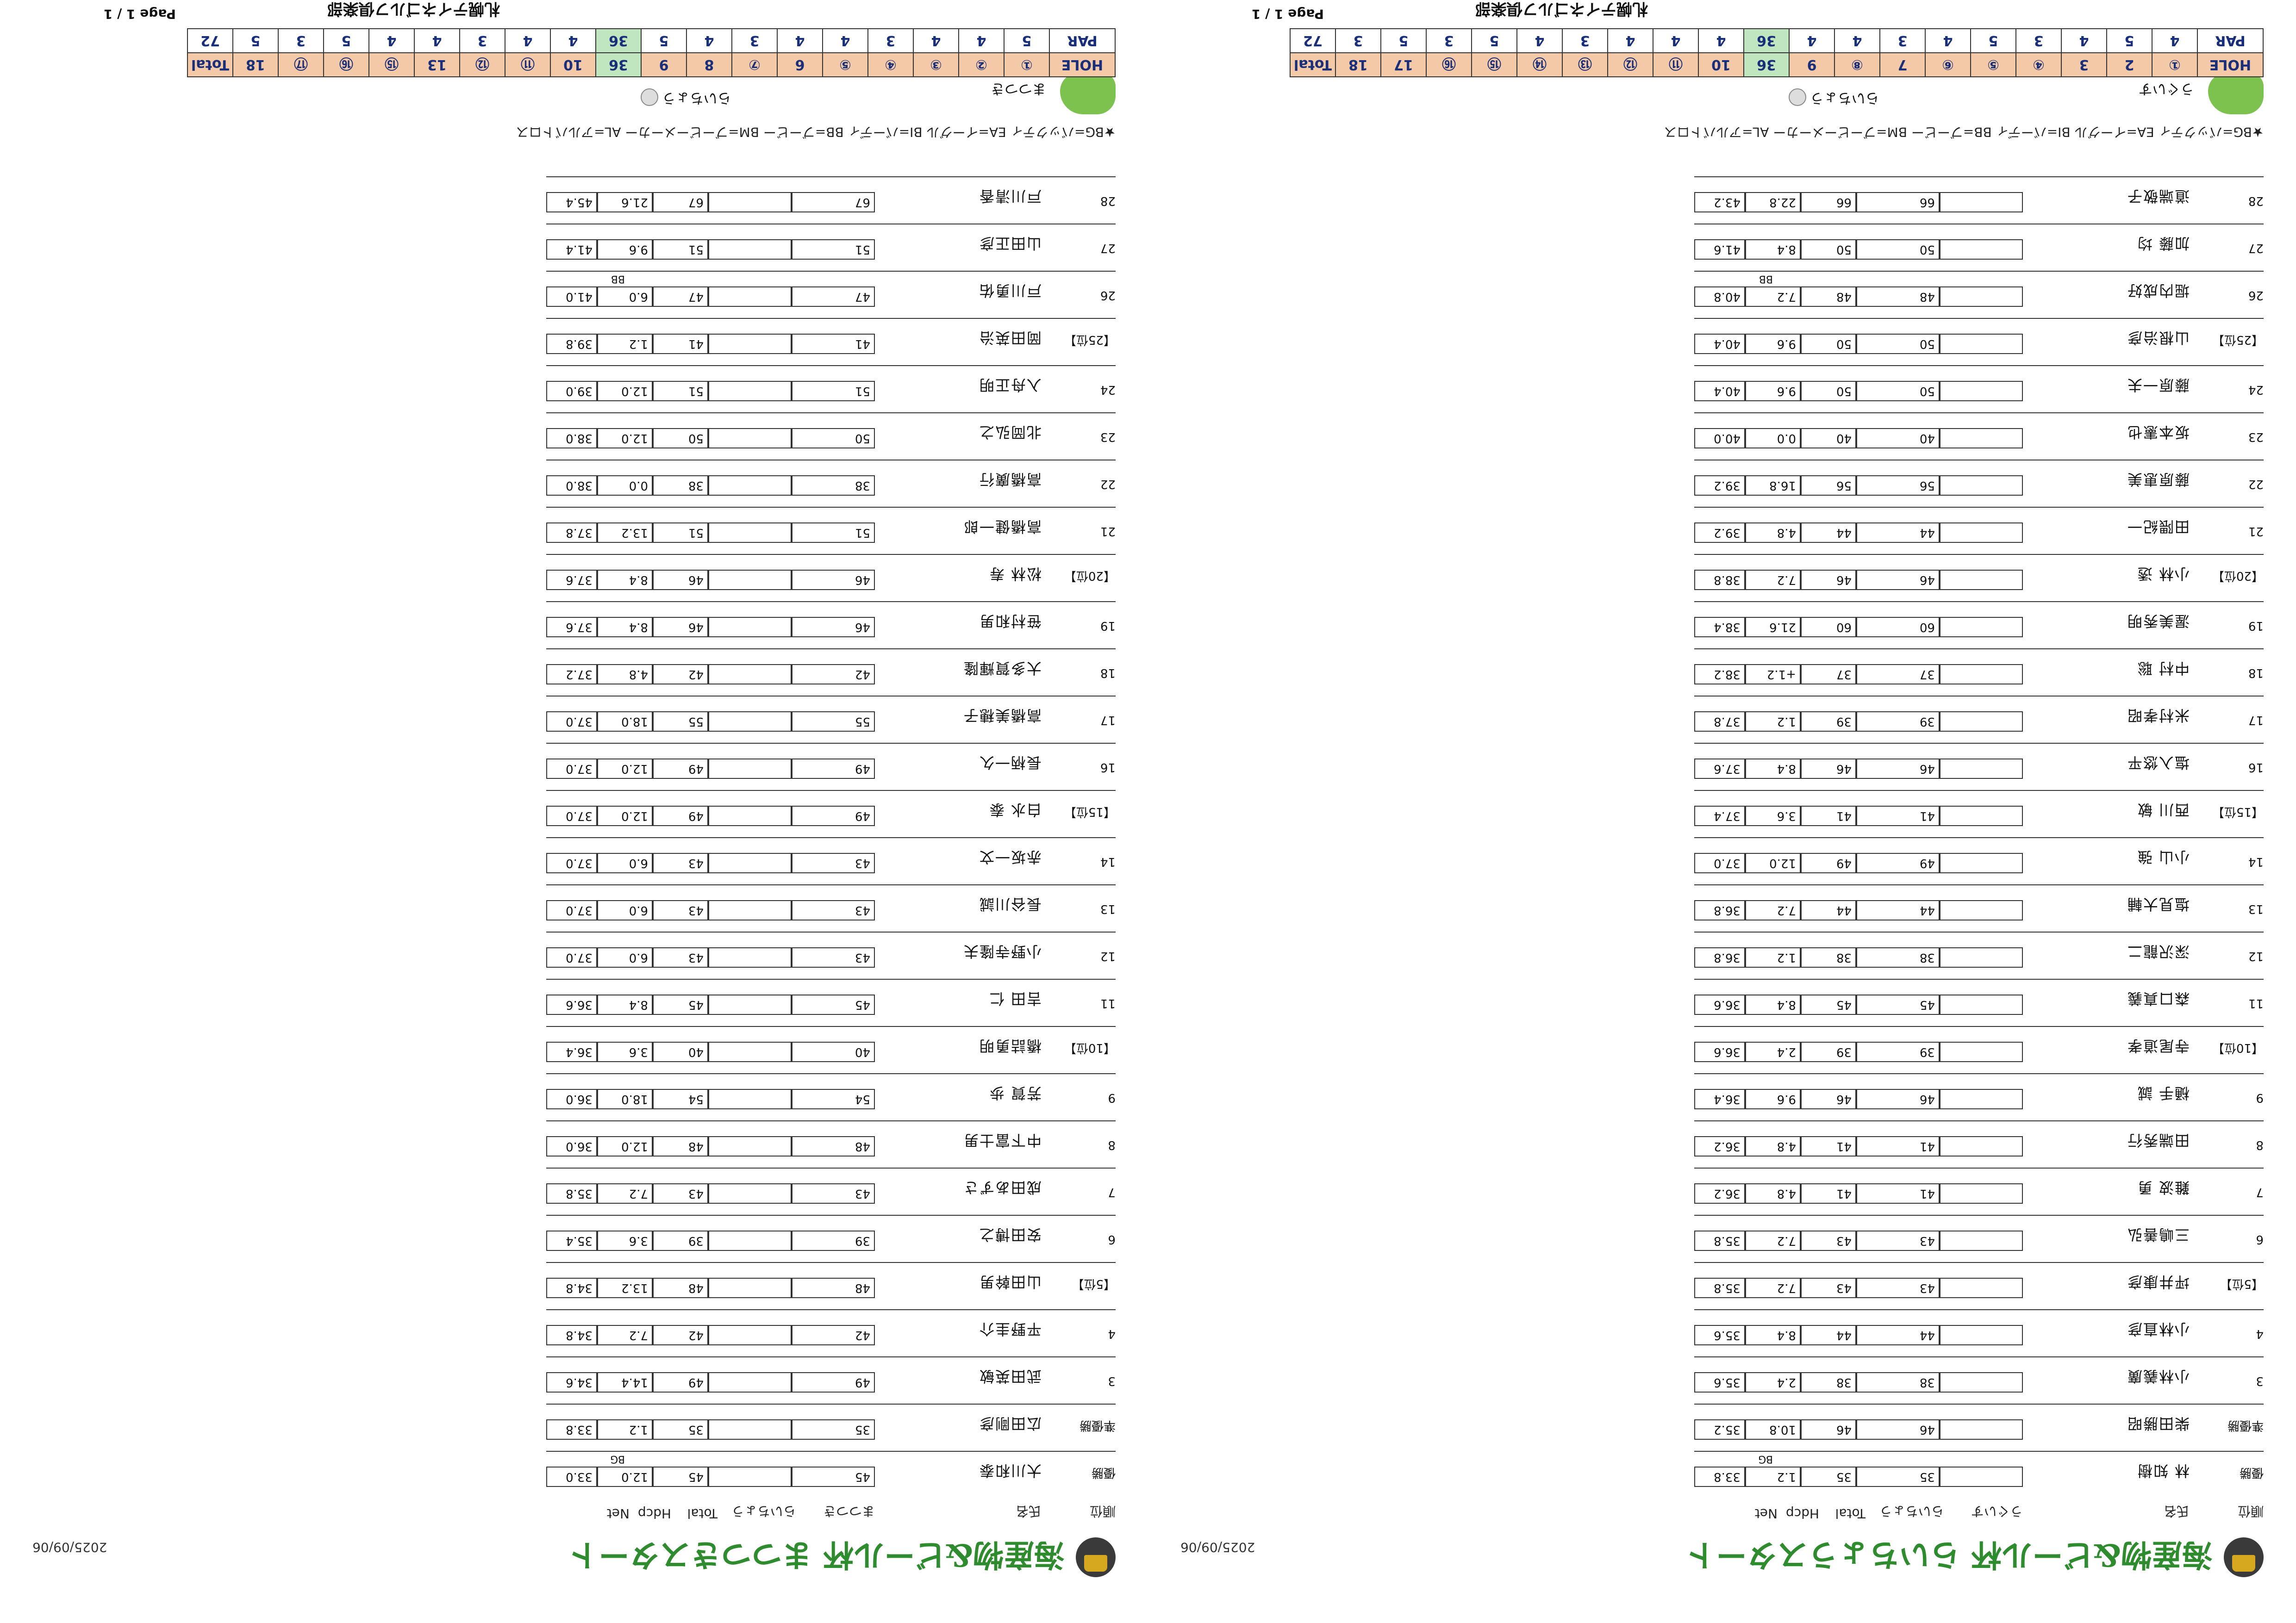  What do you see at coordinates (617, 1459) in the screenshot?
I see `award-tag: BG` at bounding box center [617, 1459].